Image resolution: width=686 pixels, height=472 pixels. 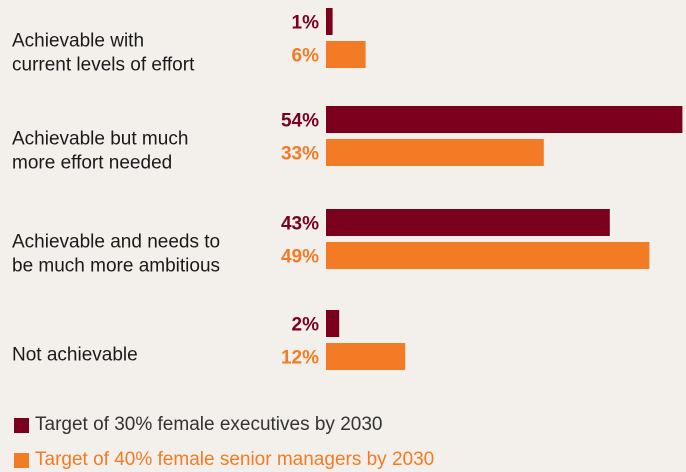 I want to click on category-label-1: Achievable with current levels of effort, so click(x=103, y=53).